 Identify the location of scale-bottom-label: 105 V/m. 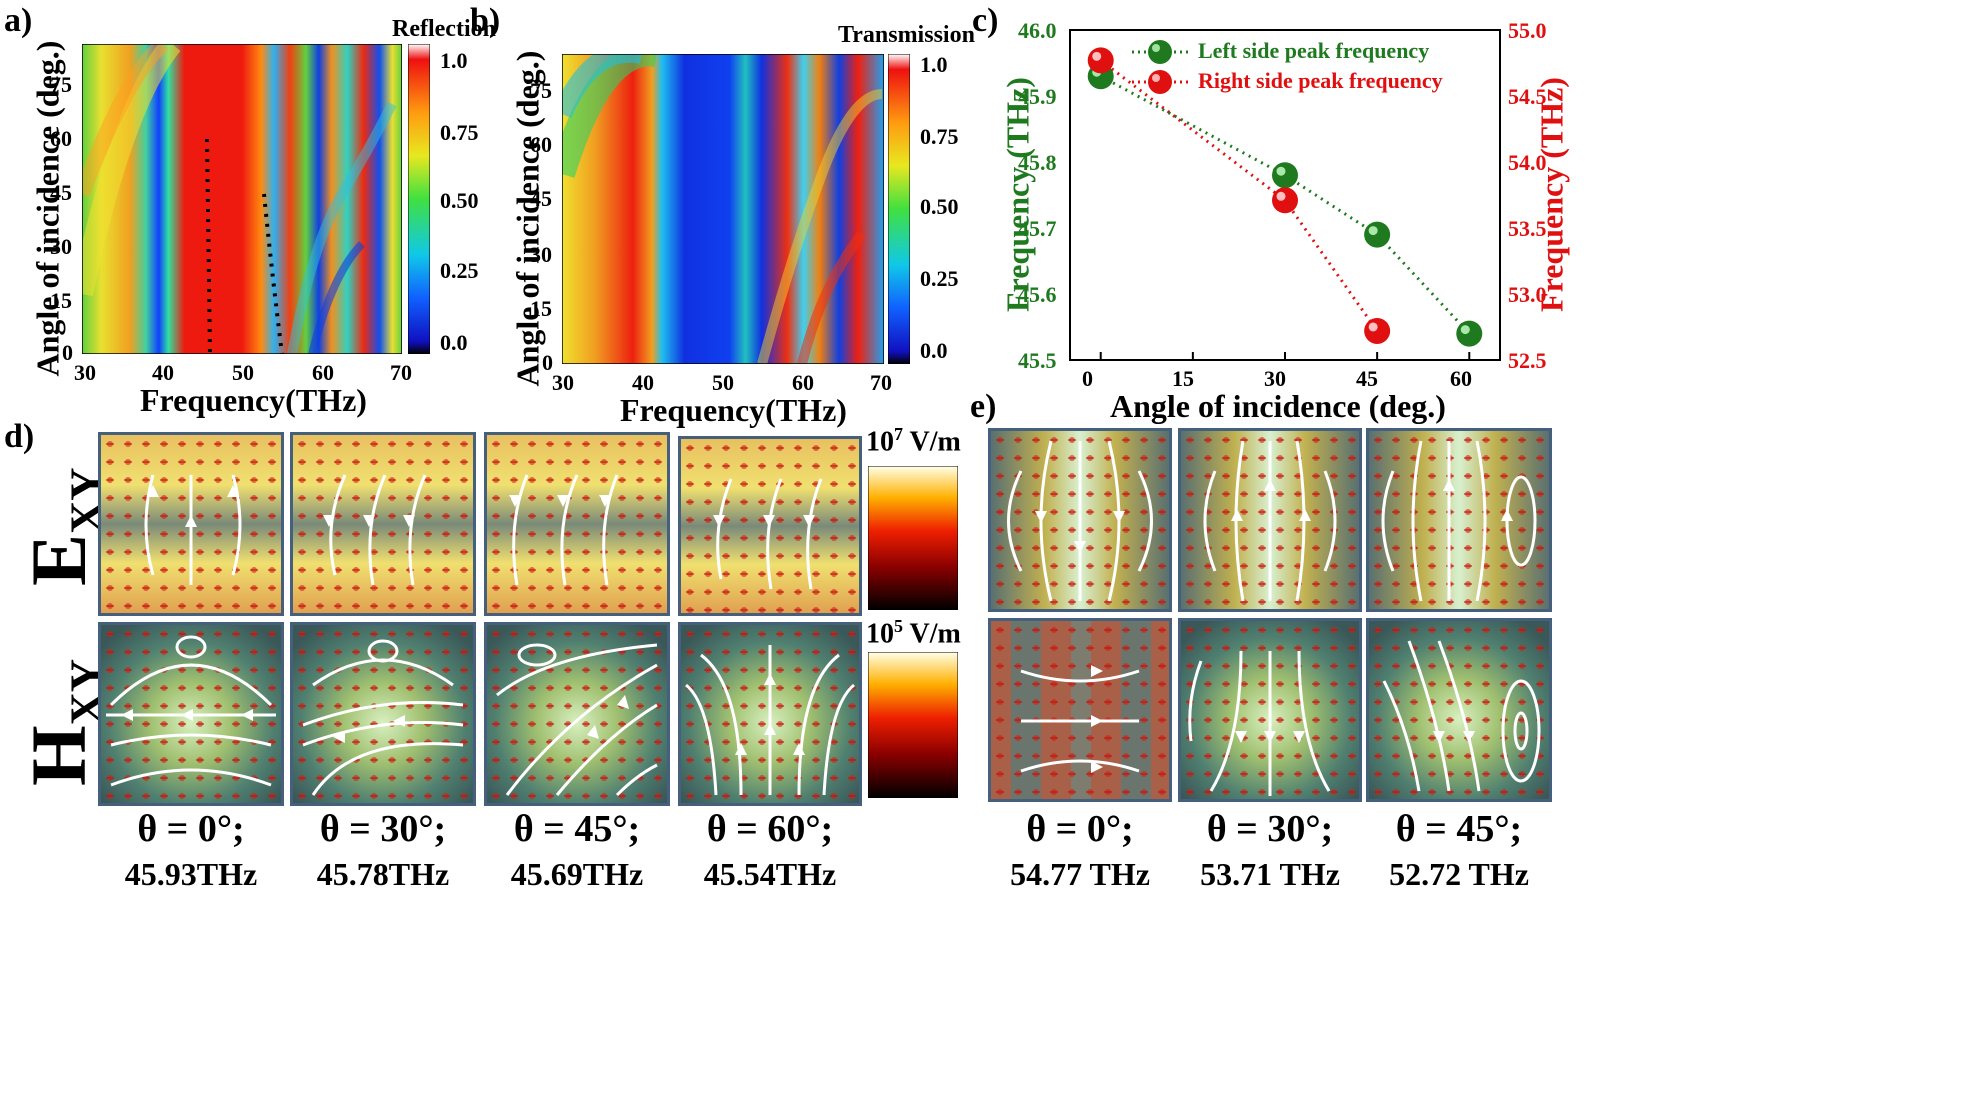
(913, 633).